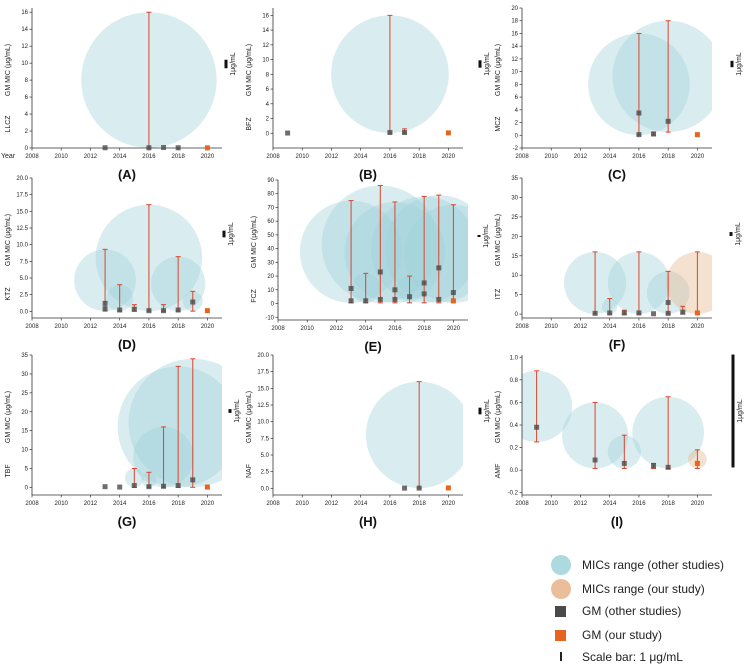  Describe the element at coordinates (514, 60) in the screenshot. I see `y-tick-label: 12` at that location.